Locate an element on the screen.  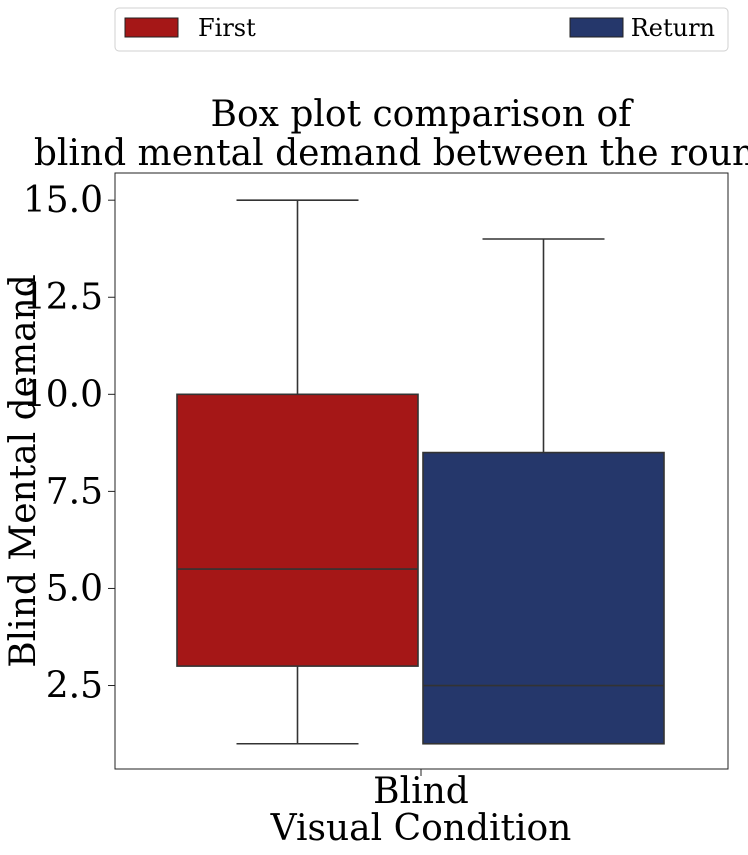
box-first is located at coordinates (297, 530).